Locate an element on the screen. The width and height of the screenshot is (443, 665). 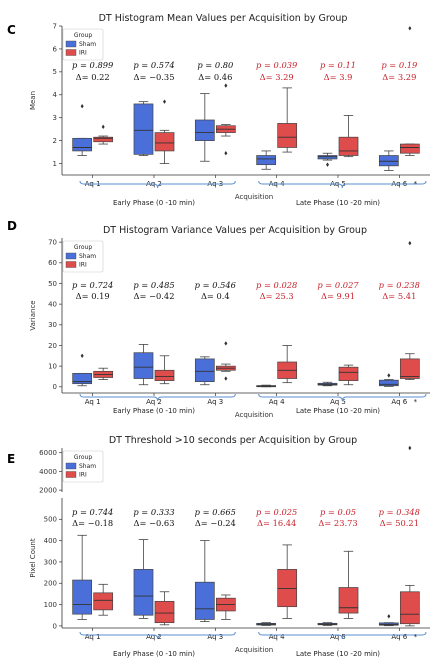
x-tick-label: Aq 6 is located at coordinates (399, 637).